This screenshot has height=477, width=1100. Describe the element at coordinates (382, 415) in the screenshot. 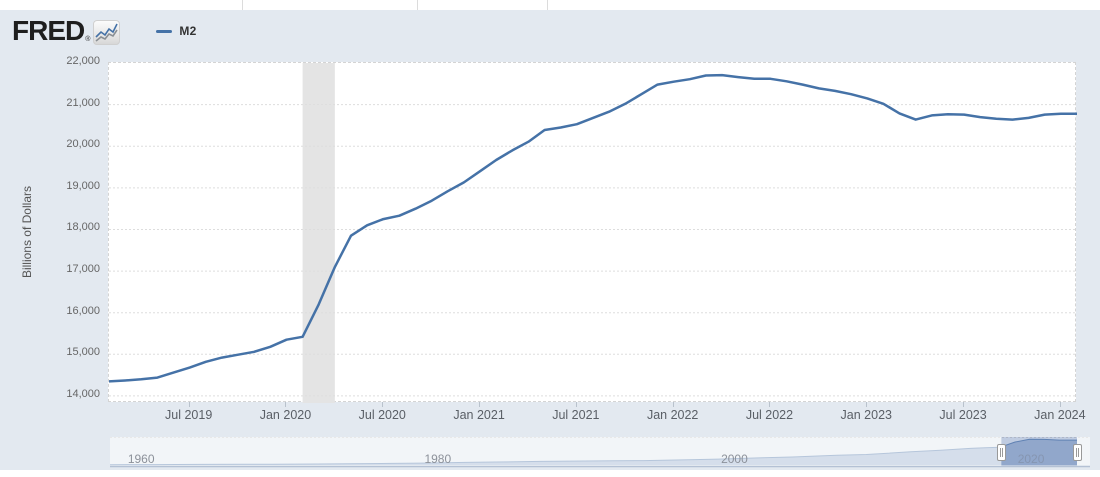

I see `x-axis-label: Jul 2020` at that location.